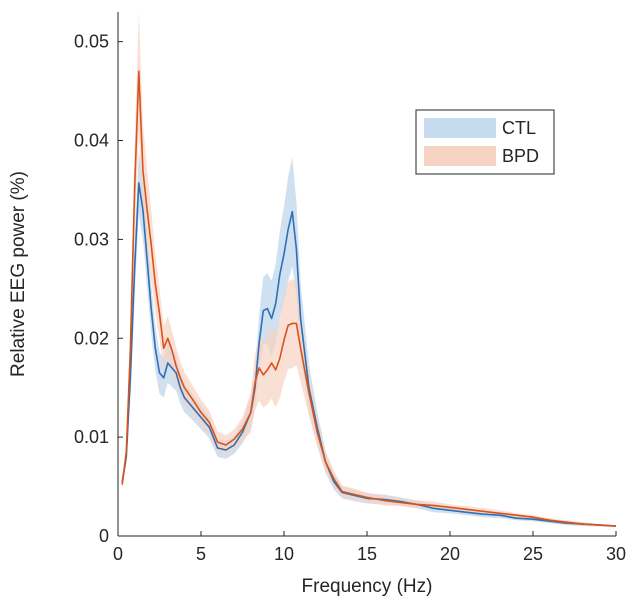 This screenshot has height=606, width=630. Describe the element at coordinates (201, 554) in the screenshot. I see `x-tick-label: 5` at that location.